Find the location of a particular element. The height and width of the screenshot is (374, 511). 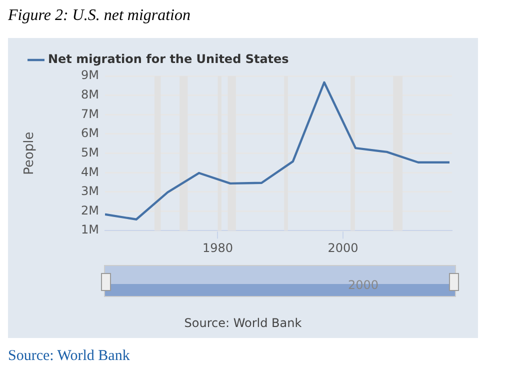

y-tick-label: 1M is located at coordinates (90, 229).